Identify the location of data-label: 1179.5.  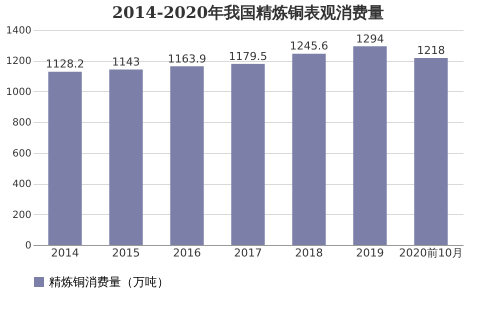
(248, 56).